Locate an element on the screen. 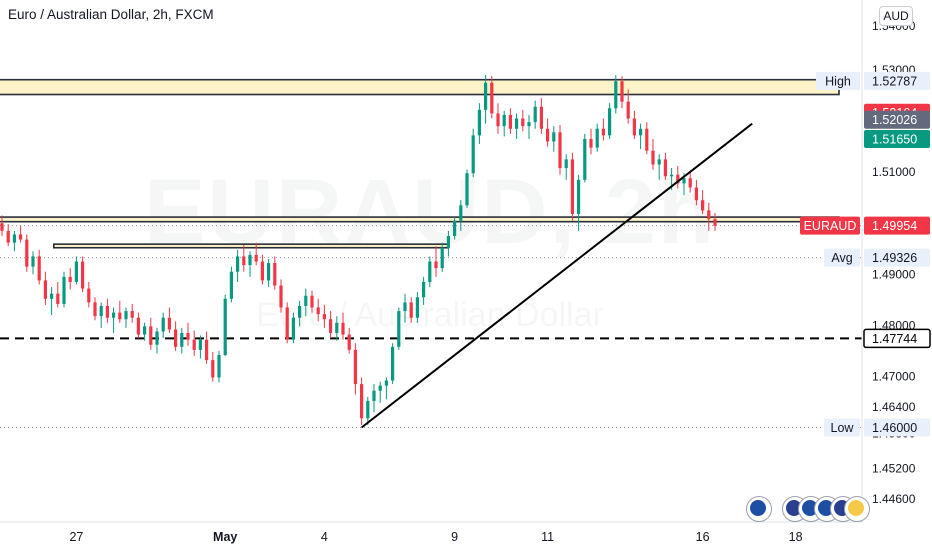 The width and height of the screenshot is (932, 550). price-tick-label: 1.51000 is located at coordinates (894, 172).